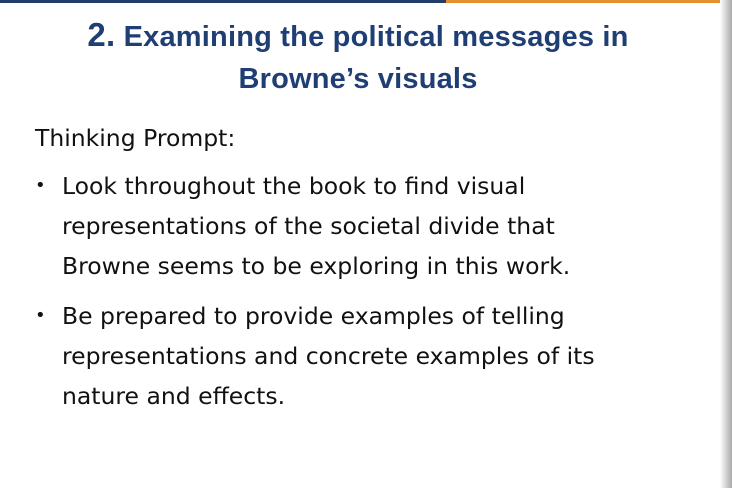  Describe the element at coordinates (294, 186) in the screenshot. I see `bullet-1-line-1: Look throughout the book to find visual` at that location.